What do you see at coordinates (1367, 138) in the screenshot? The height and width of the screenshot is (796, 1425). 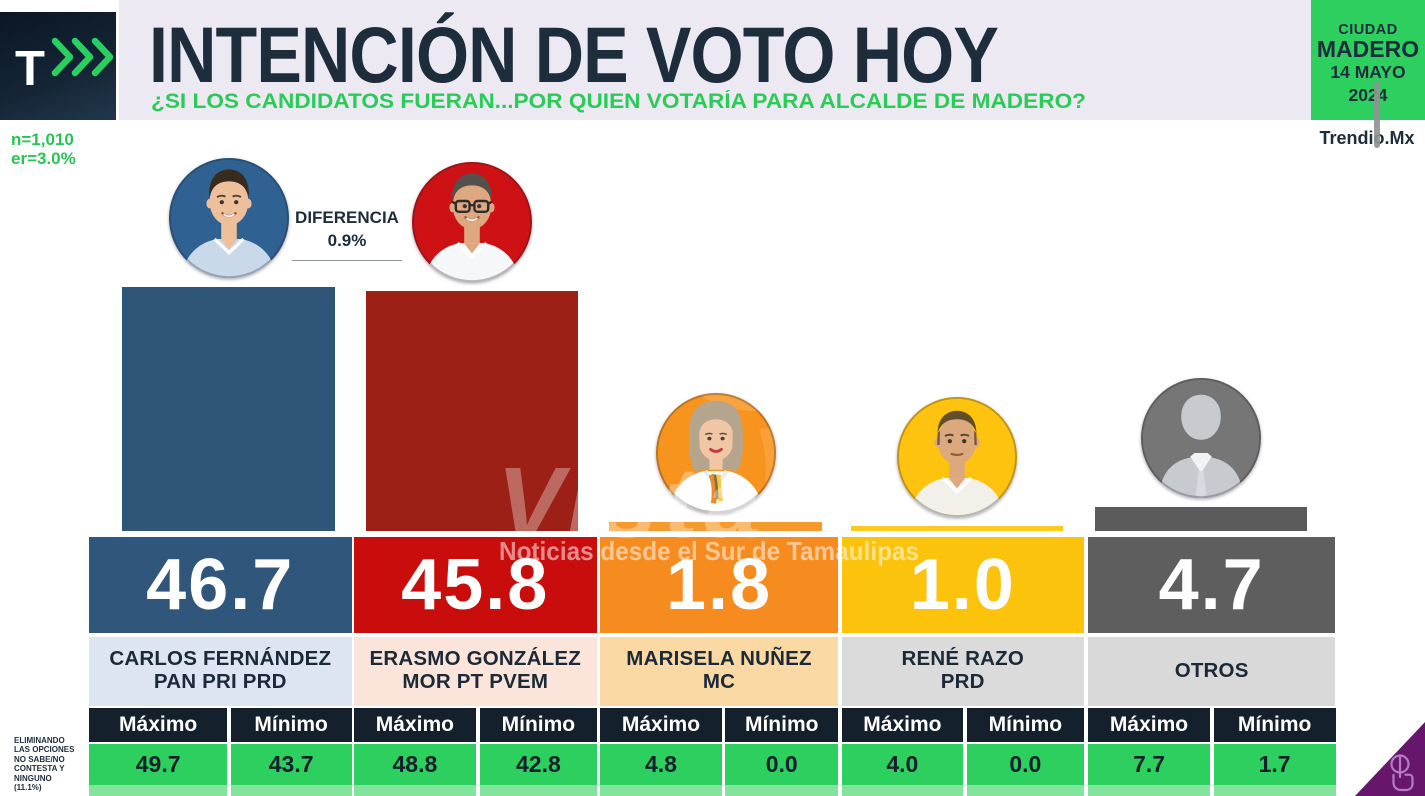 I see `source-label: Trendio.Mx` at bounding box center [1367, 138].